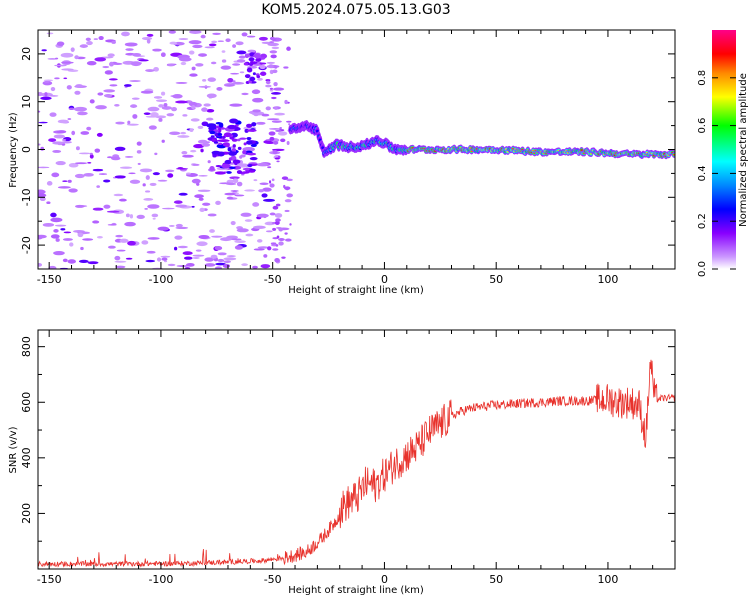  Describe the element at coordinates (702, 221) in the screenshot. I see `colorbar-tick-label: 0.2` at that location.